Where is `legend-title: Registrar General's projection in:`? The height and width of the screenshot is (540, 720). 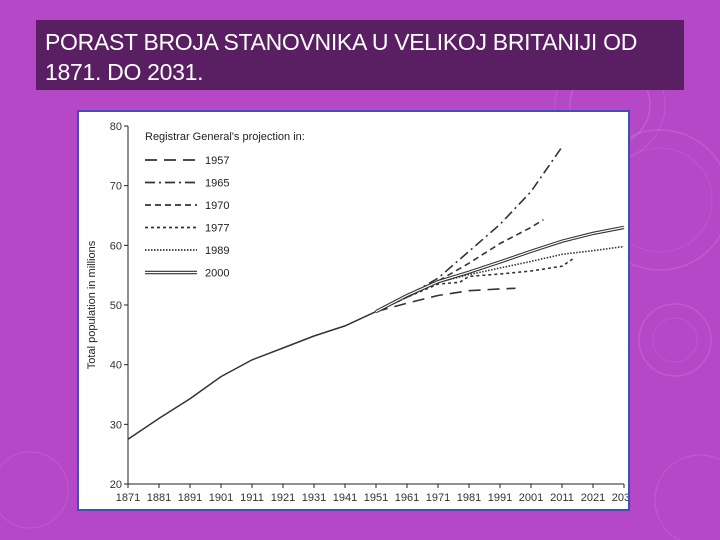 legend-title: Registrar General's projection in: is located at coordinates (225, 137).